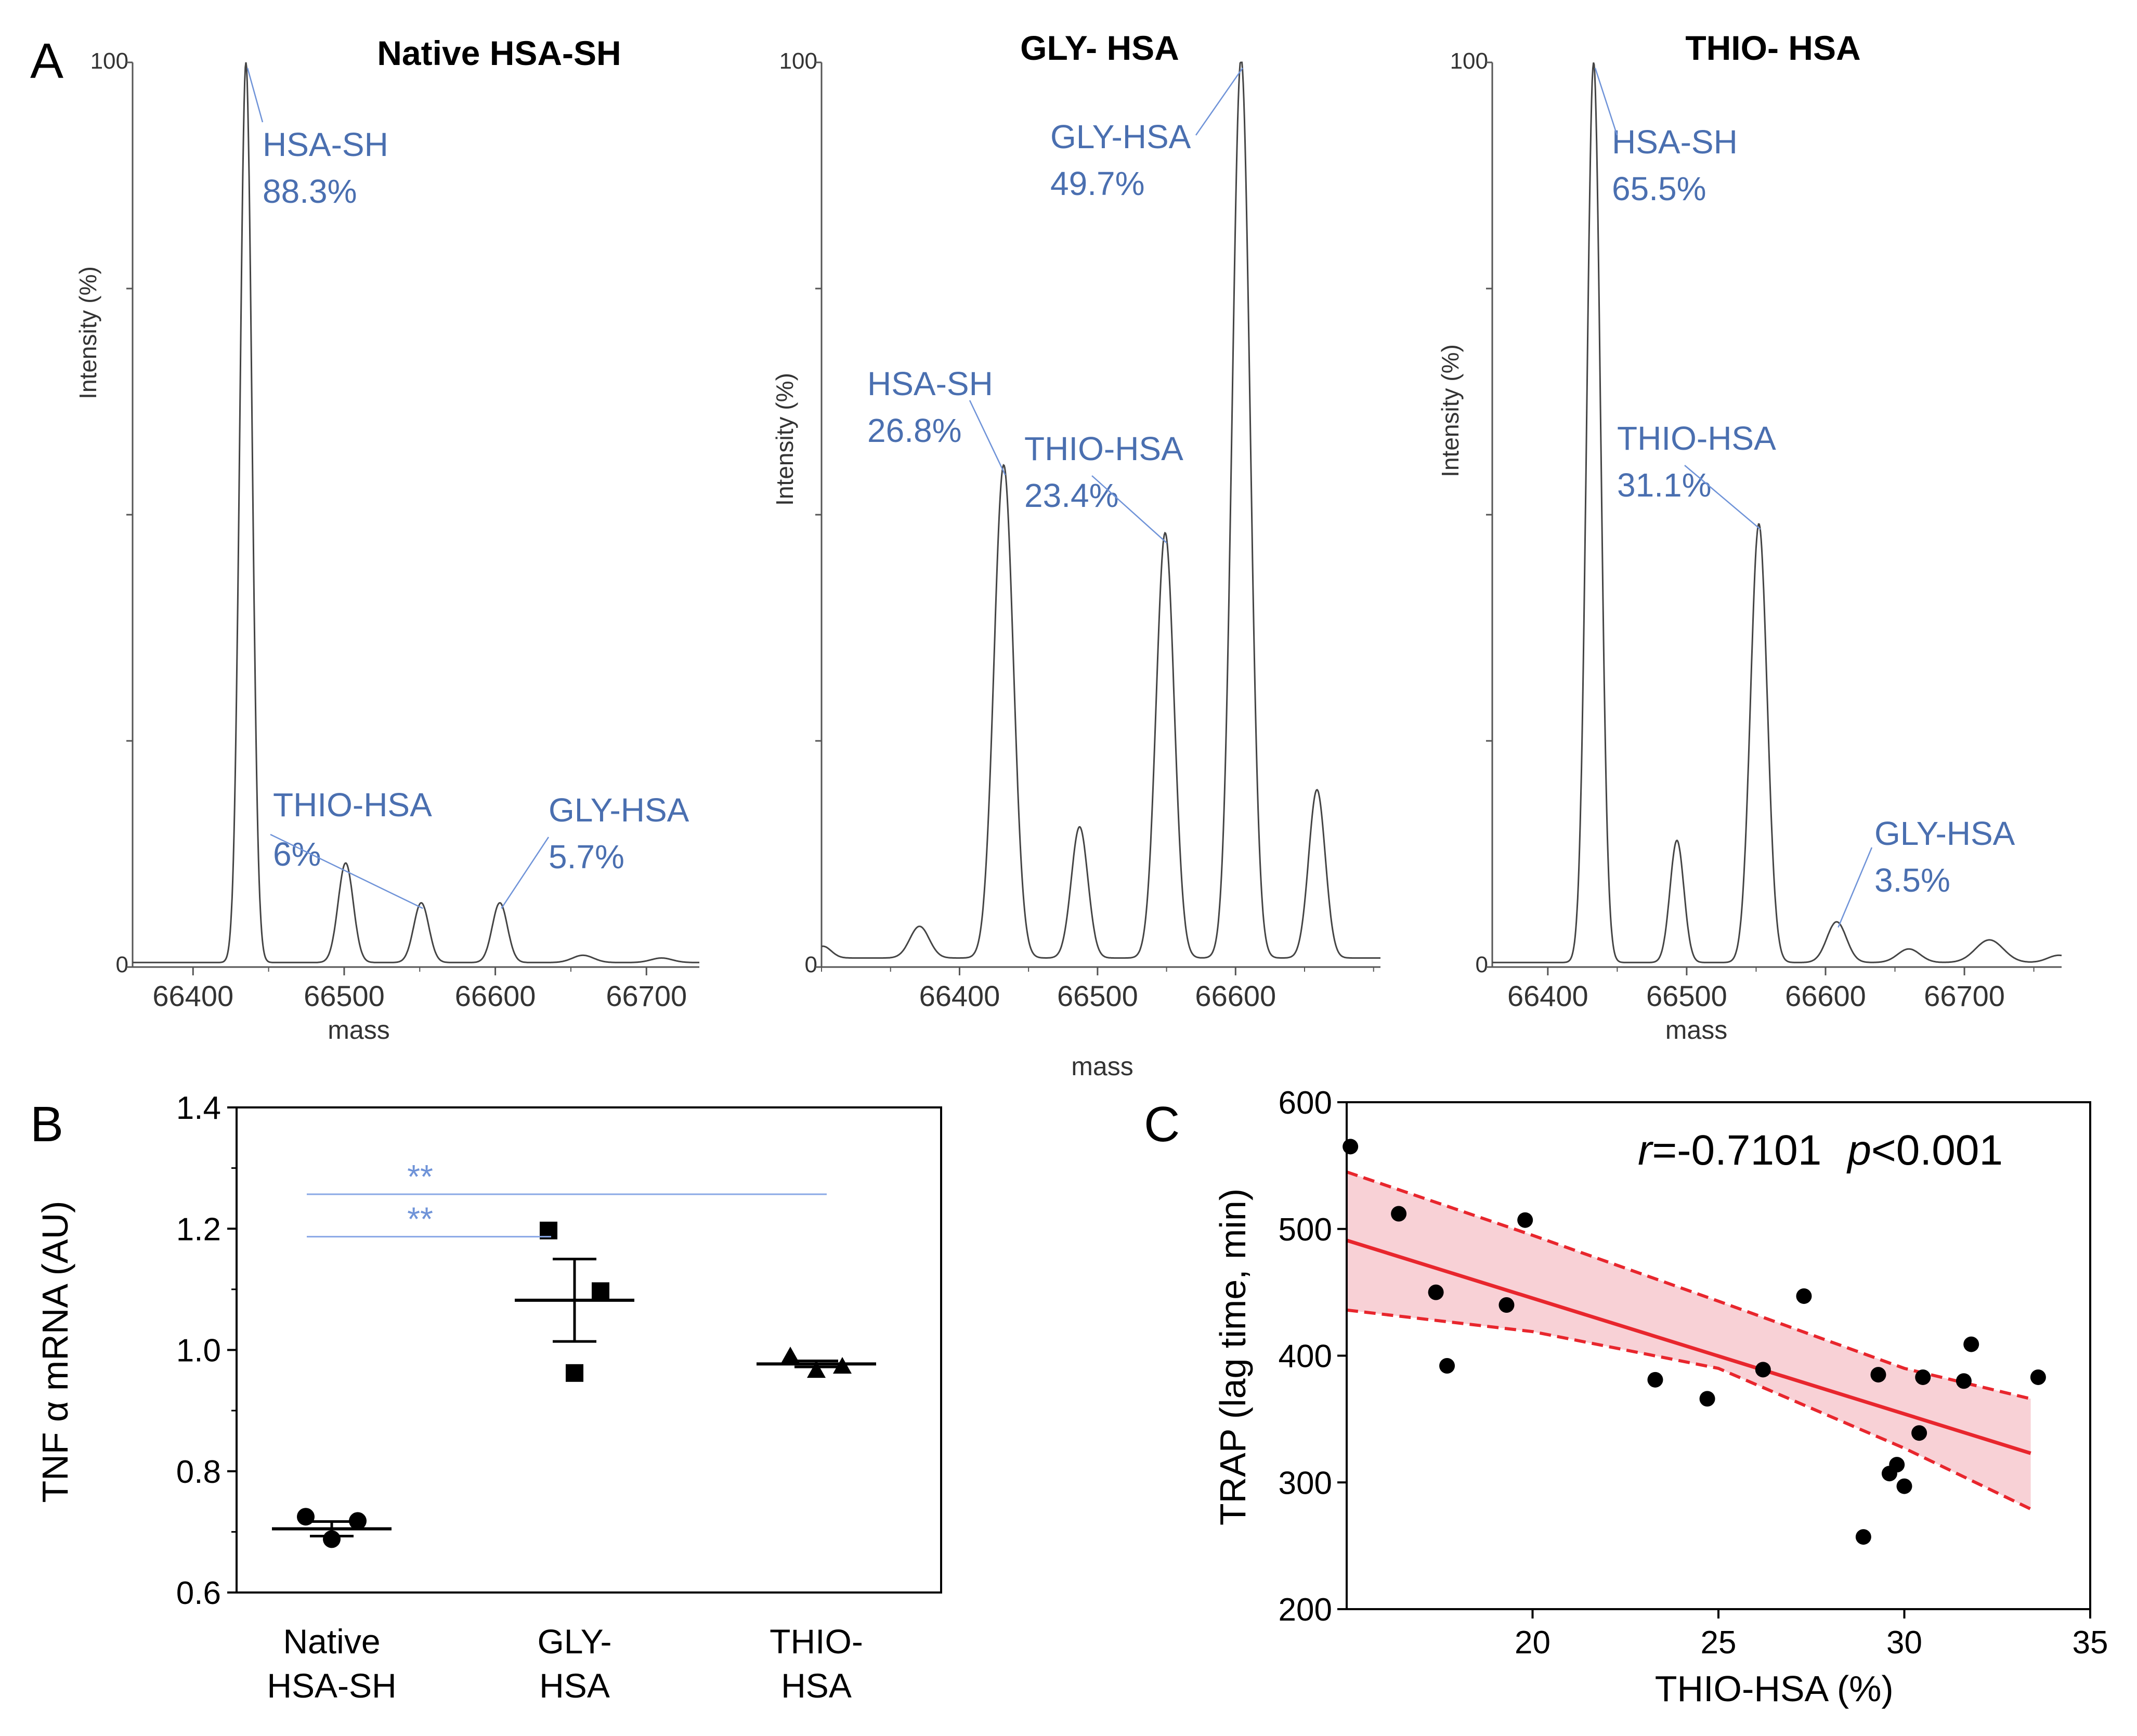 The height and width of the screenshot is (1736, 2137). Describe the element at coordinates (109, 61) in the screenshot. I see `native-ytick-label: 100` at that location.